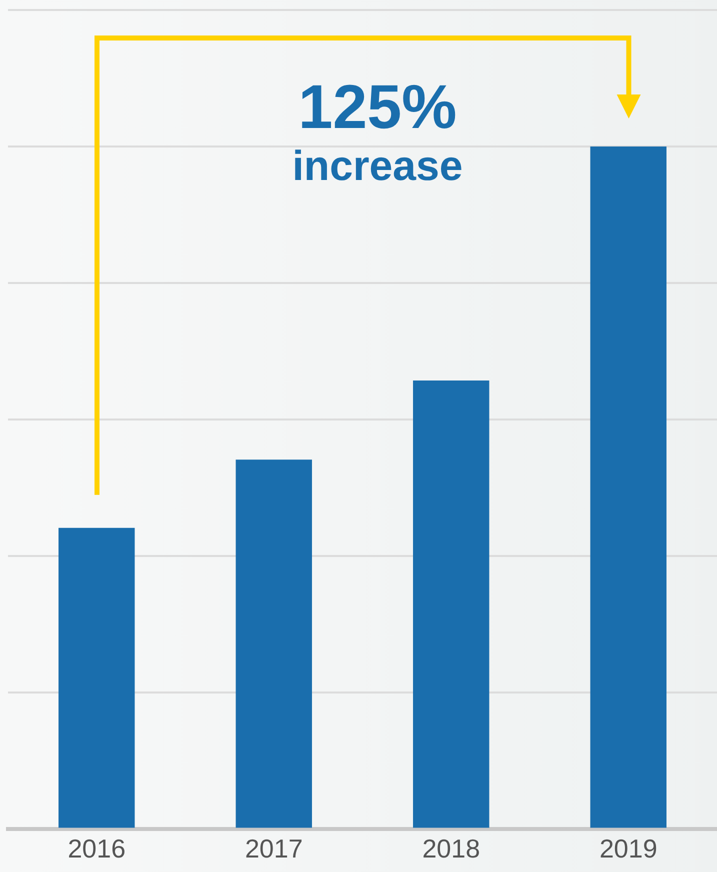  What do you see at coordinates (273, 849) in the screenshot?
I see `x-tick-label: 2017` at bounding box center [273, 849].